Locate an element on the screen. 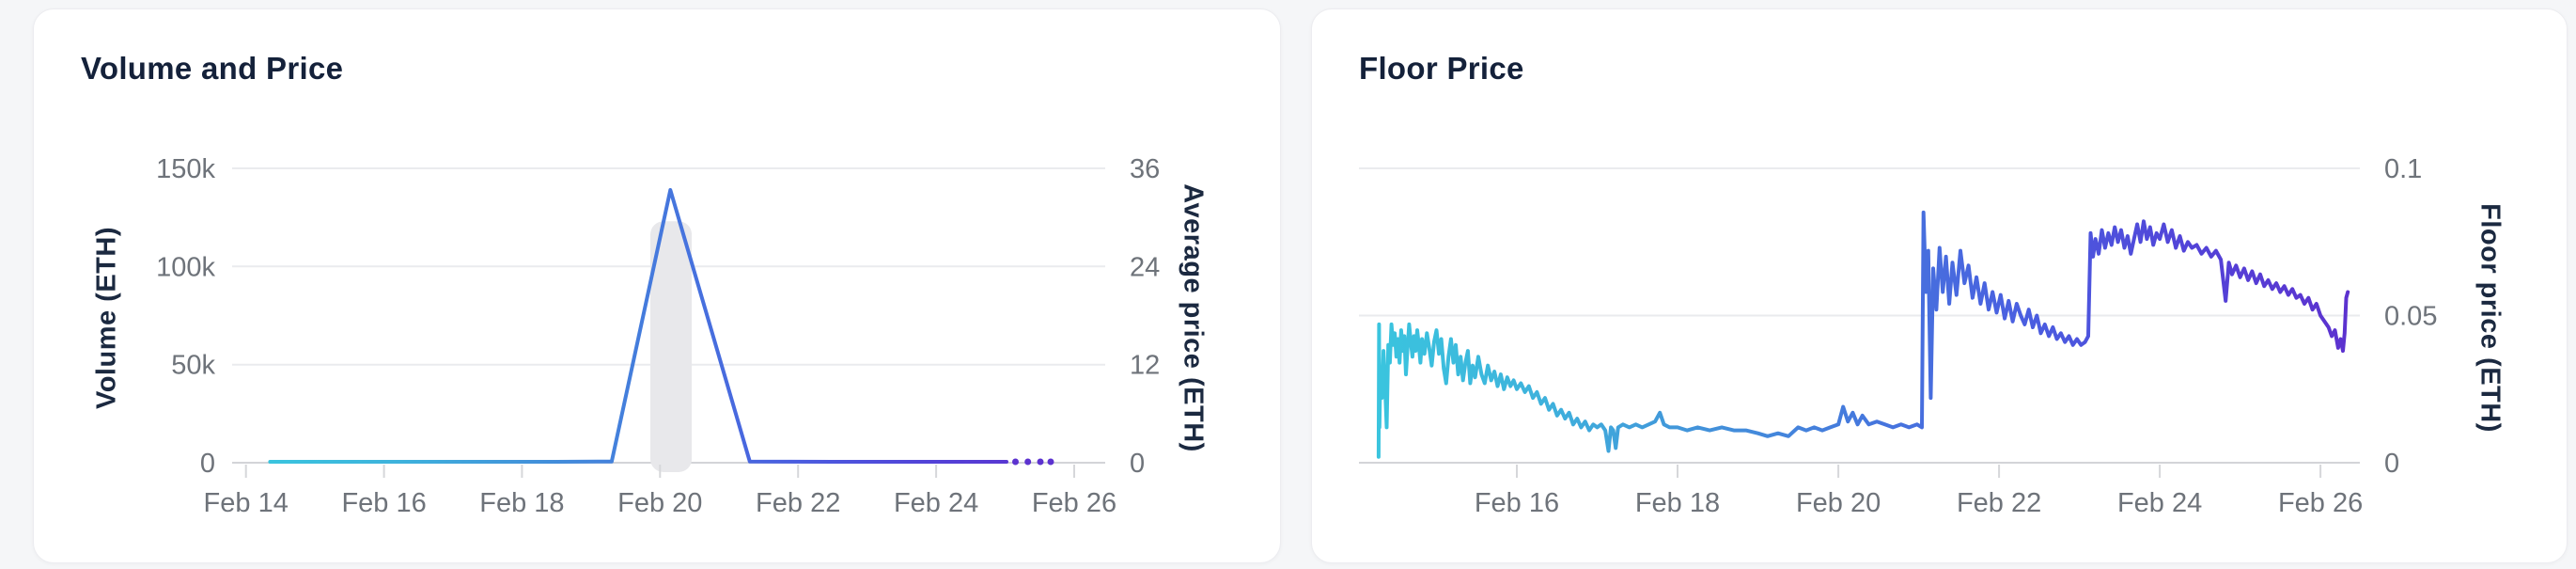  volume-price-title: Volume and Price is located at coordinates (212, 68).